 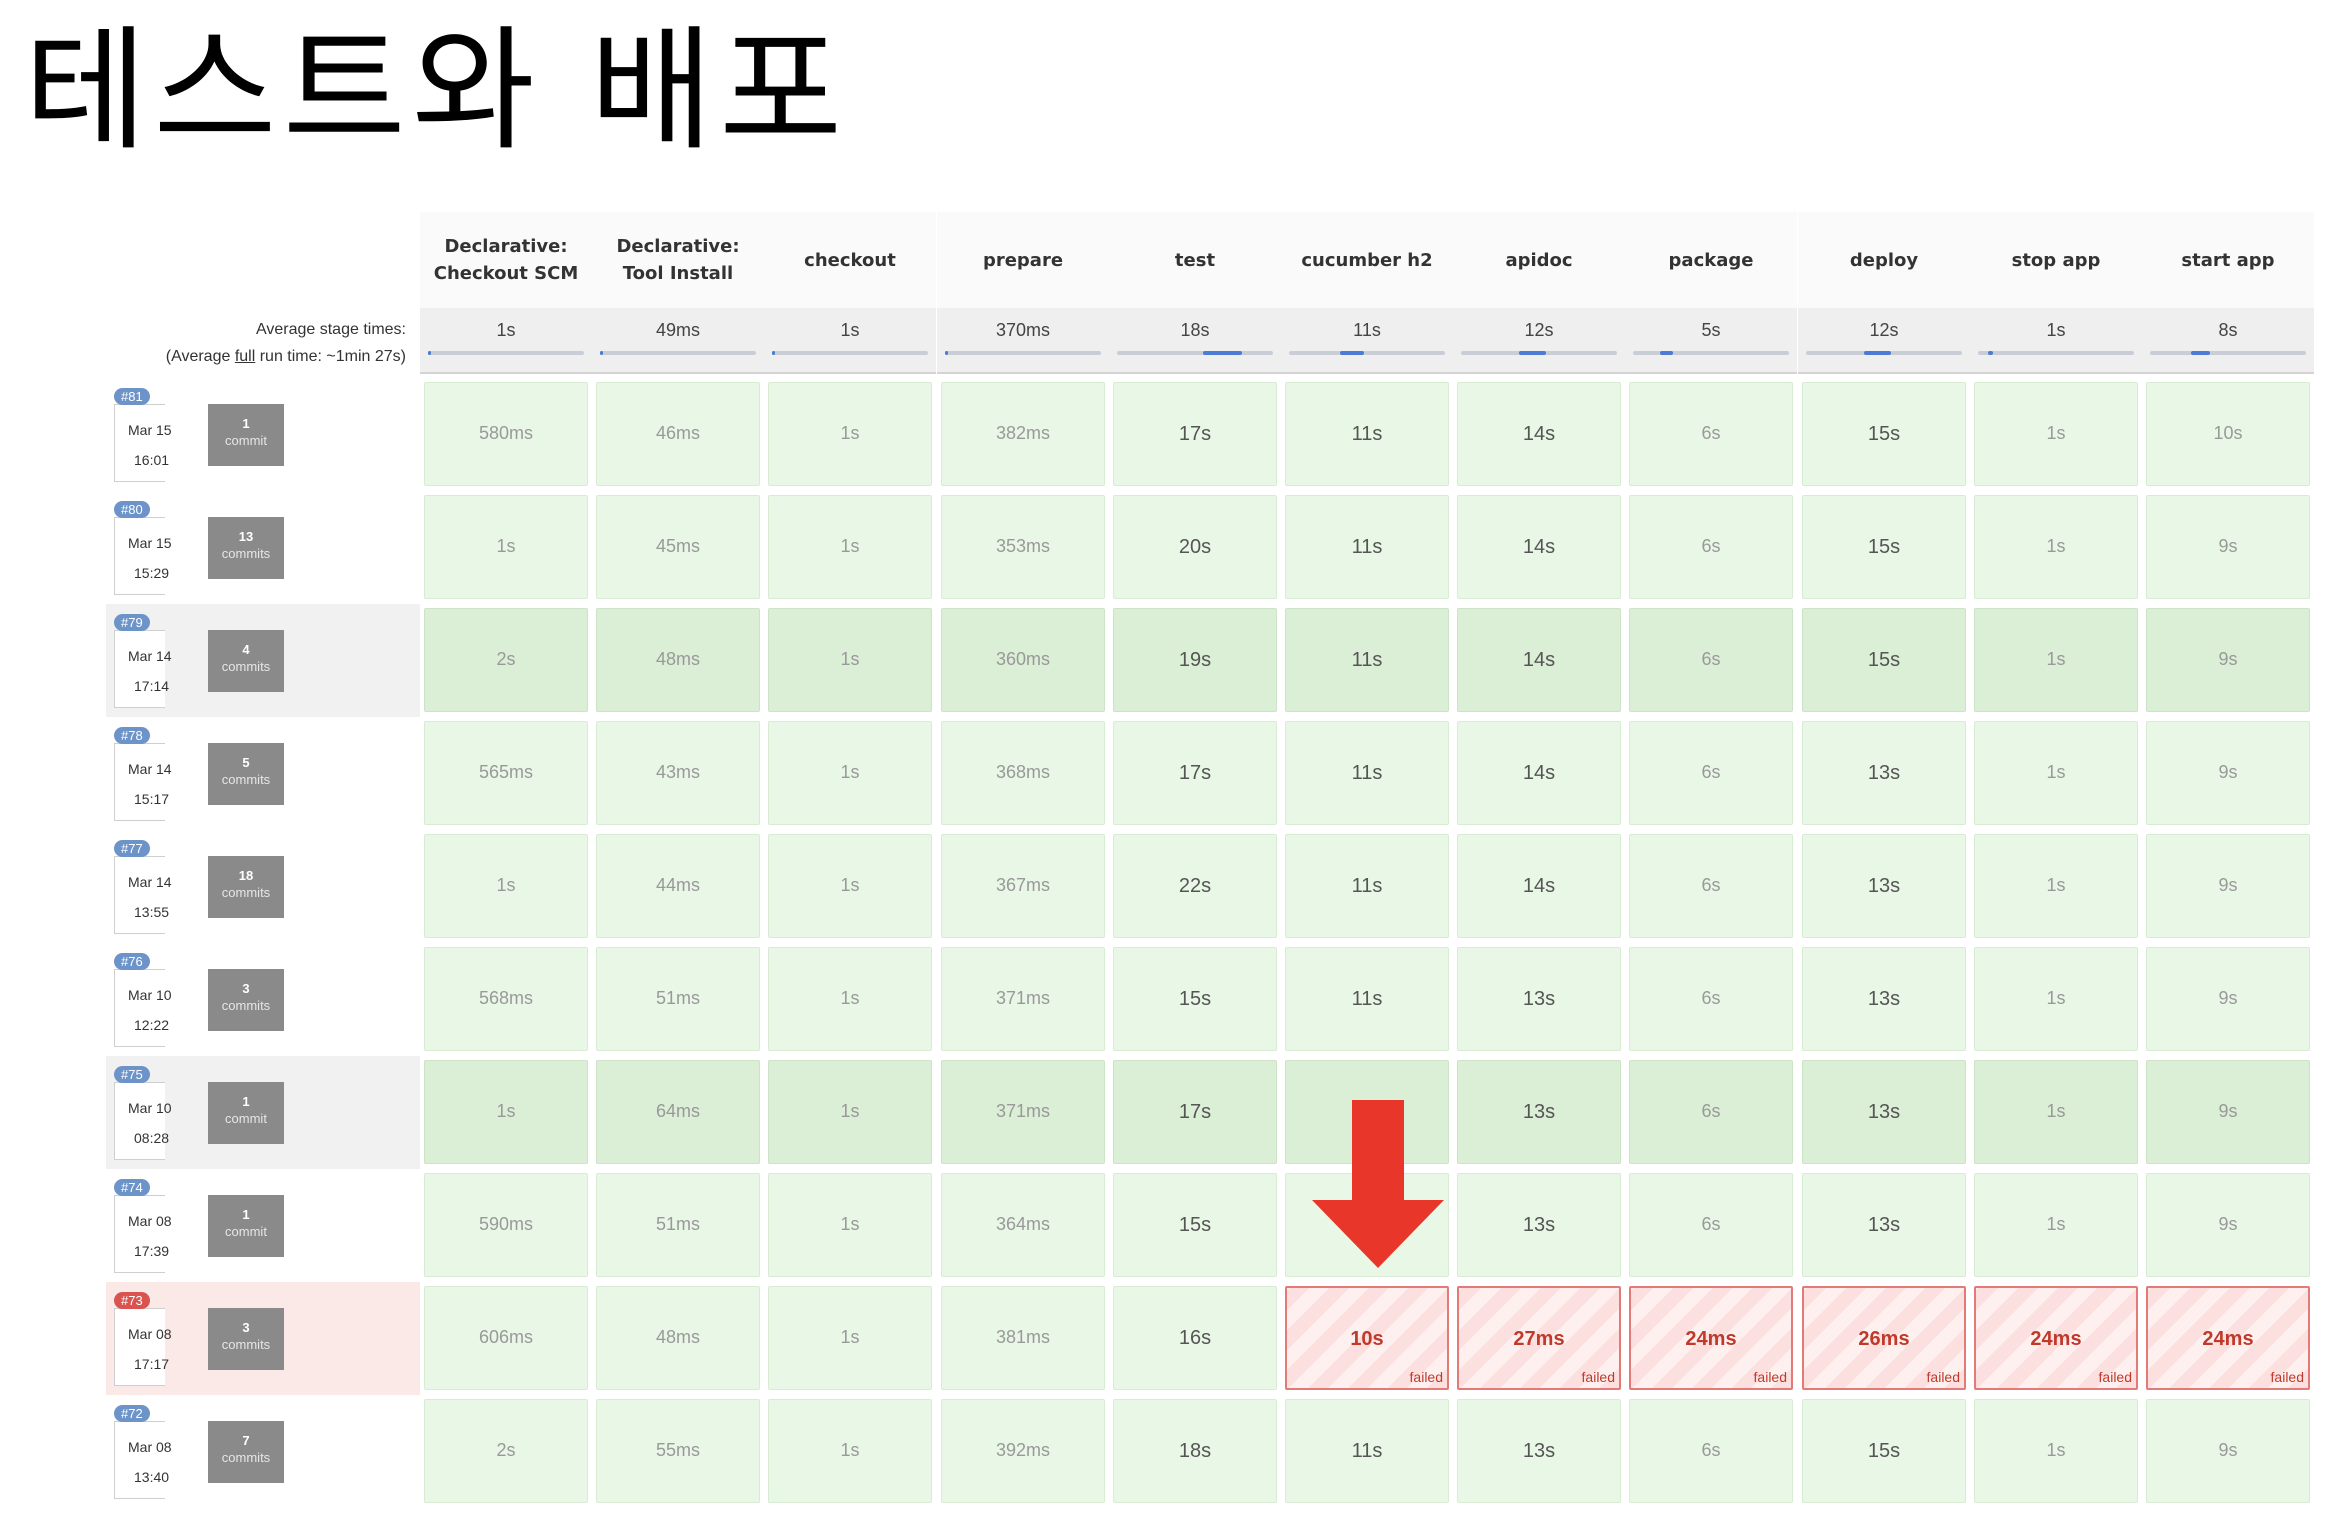 What do you see at coordinates (1884, 1338) in the screenshot?
I see `stage-cell-failed: 26ms failed` at bounding box center [1884, 1338].